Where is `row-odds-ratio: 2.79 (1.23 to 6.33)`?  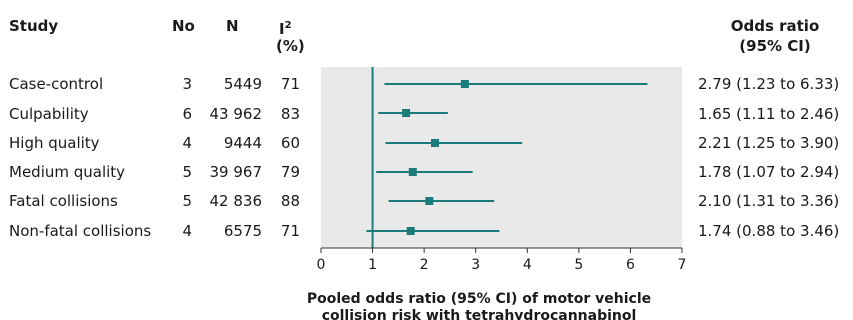
row-odds-ratio: 2.79 (1.23 to 6.33) is located at coordinates (769, 84).